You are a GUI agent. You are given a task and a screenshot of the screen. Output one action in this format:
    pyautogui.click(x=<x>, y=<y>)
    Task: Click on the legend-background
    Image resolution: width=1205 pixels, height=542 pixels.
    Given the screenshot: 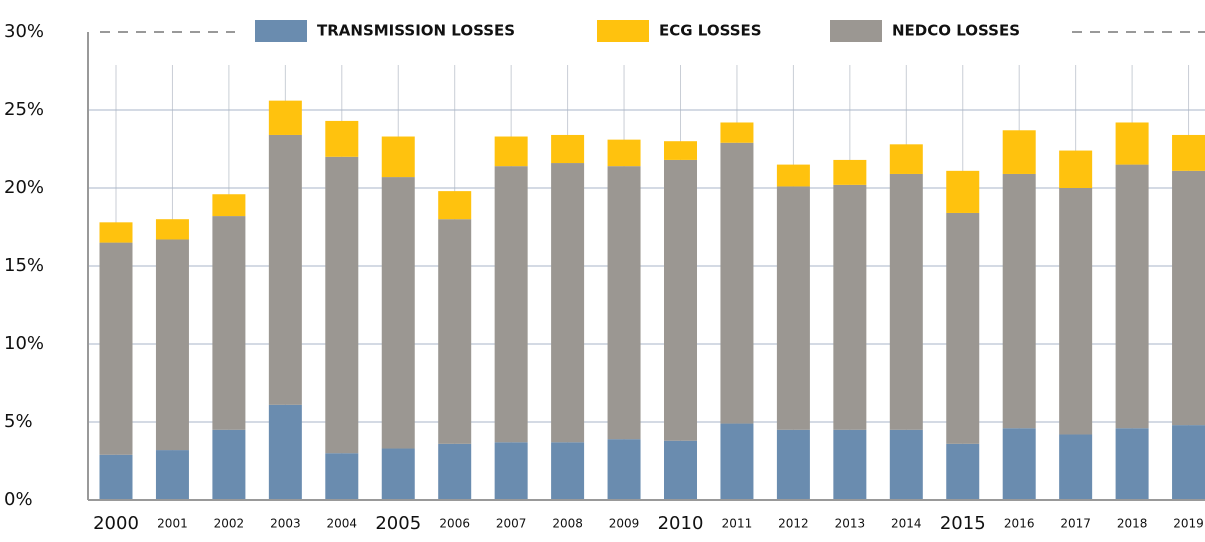 What is the action you would take?
    pyautogui.click(x=650, y=31)
    